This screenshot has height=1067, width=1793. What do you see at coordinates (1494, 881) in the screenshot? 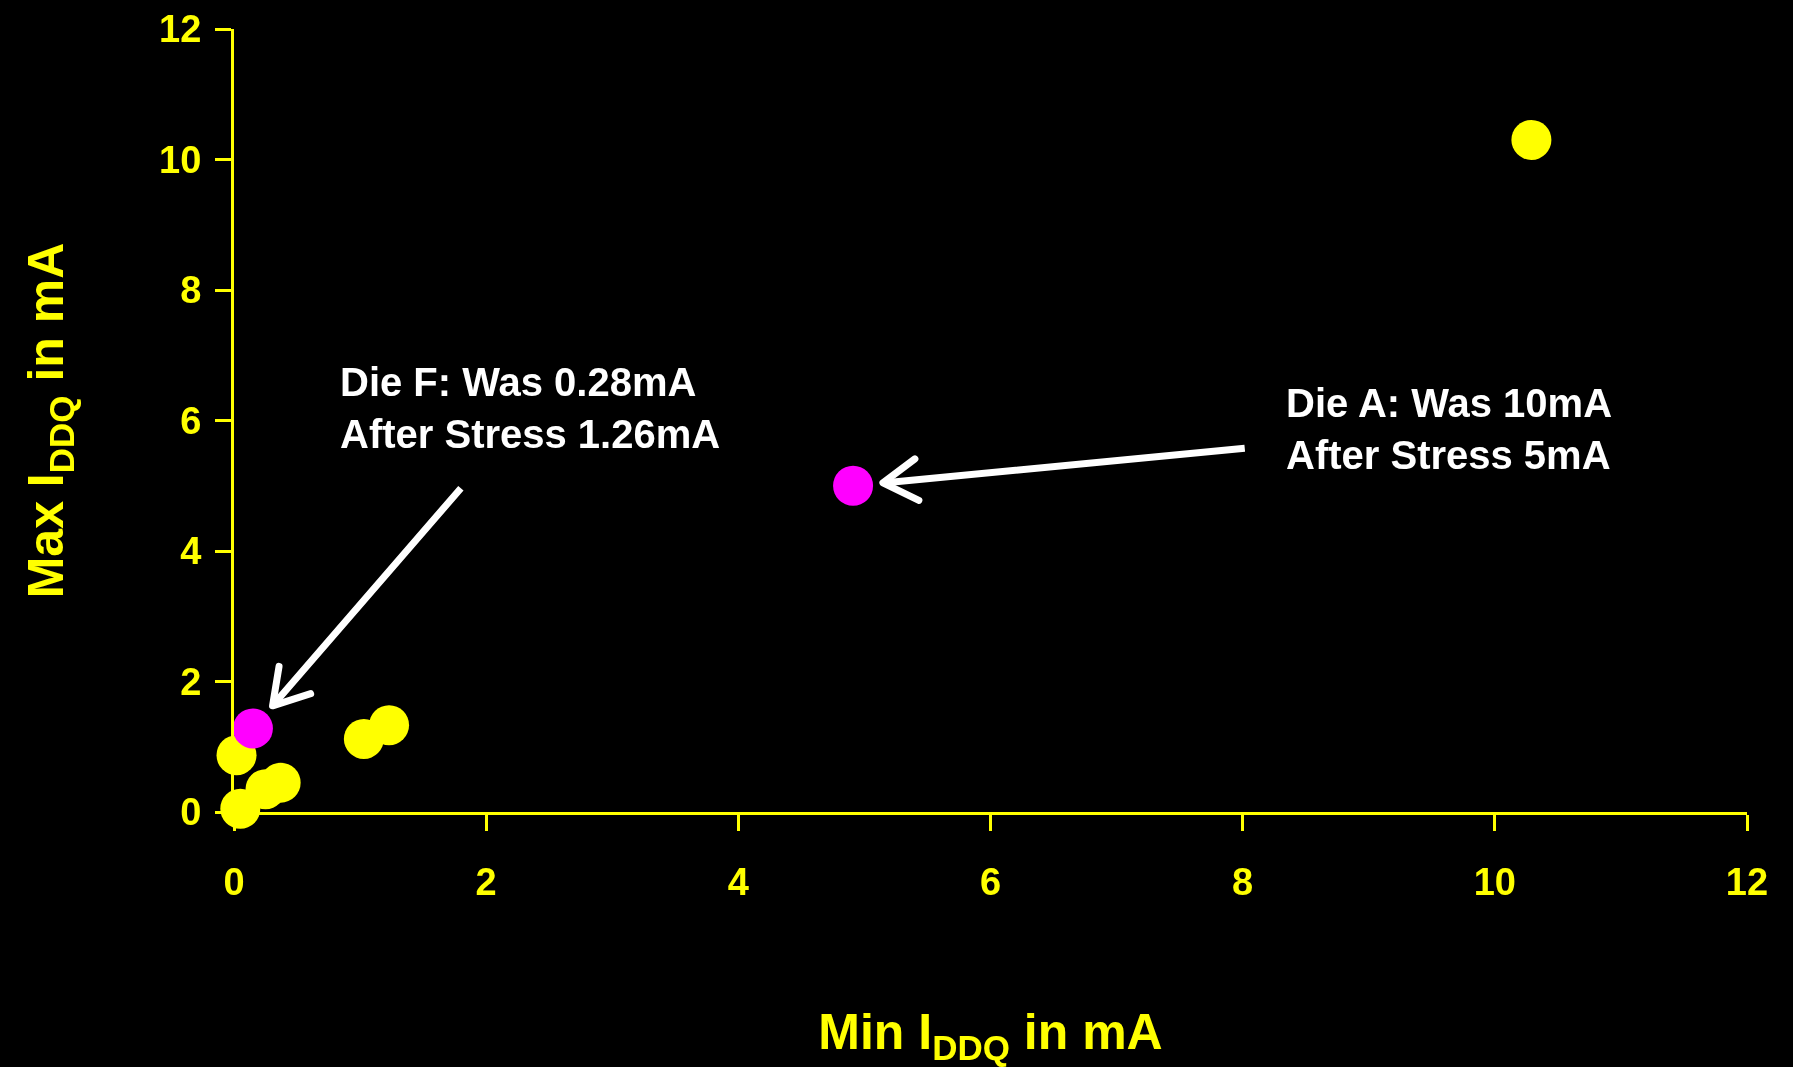
I see `x-tick-label: 10` at bounding box center [1494, 881].